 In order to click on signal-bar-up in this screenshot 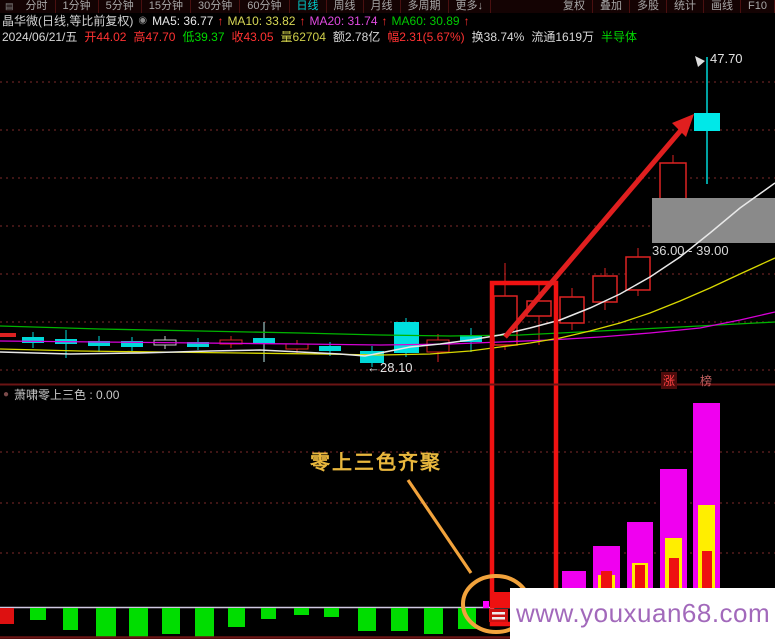, I will do `click(500, 600)`.